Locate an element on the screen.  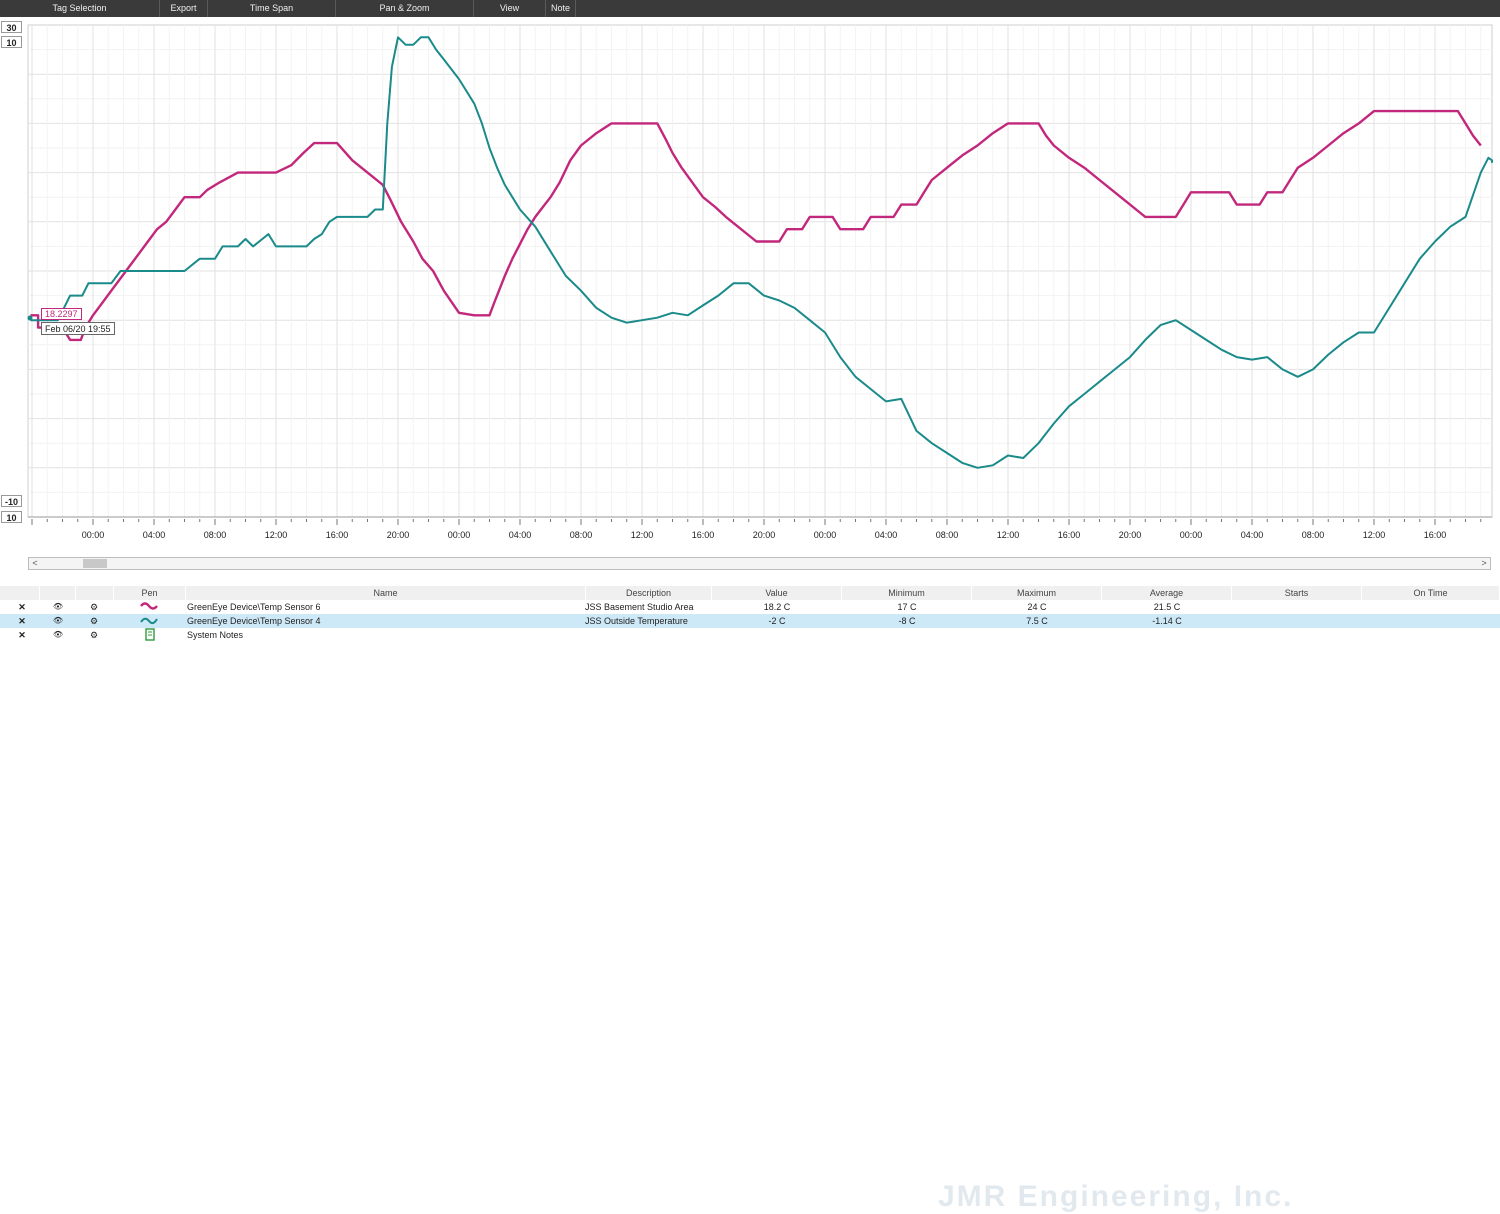
pen-description: JSS Basement Studio Area is located at coordinates (639, 607).